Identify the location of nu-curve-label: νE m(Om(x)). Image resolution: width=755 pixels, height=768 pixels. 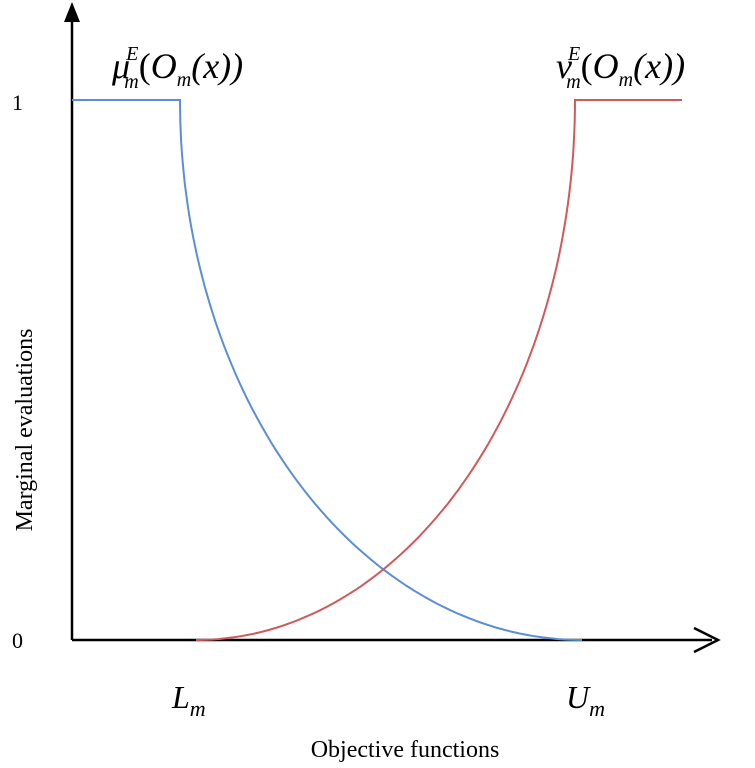
(620, 68).